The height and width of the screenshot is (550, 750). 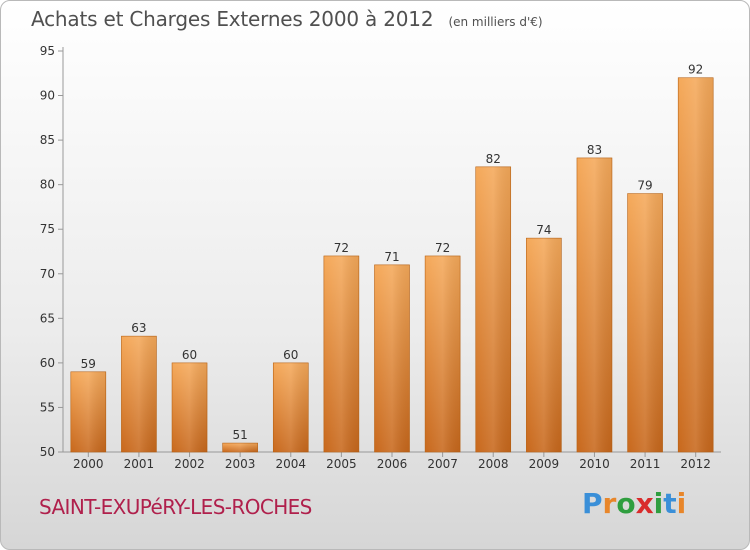 What do you see at coordinates (189, 407) in the screenshot?
I see `bar-2002` at bounding box center [189, 407].